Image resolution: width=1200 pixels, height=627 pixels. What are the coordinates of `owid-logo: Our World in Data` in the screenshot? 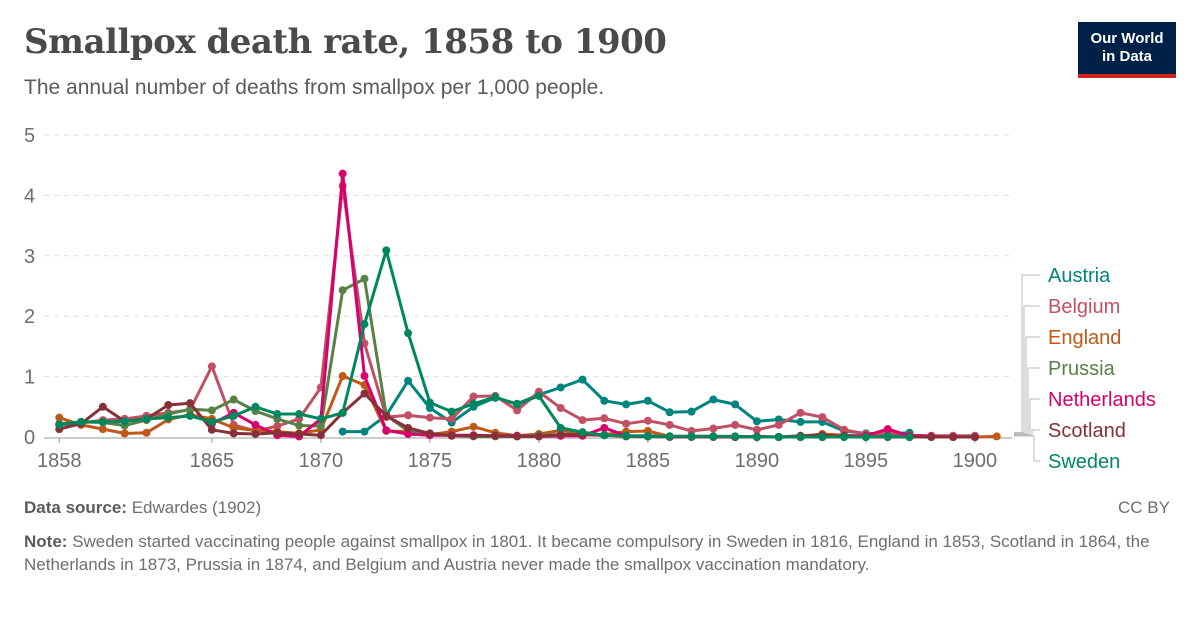 It's located at (1127, 50).